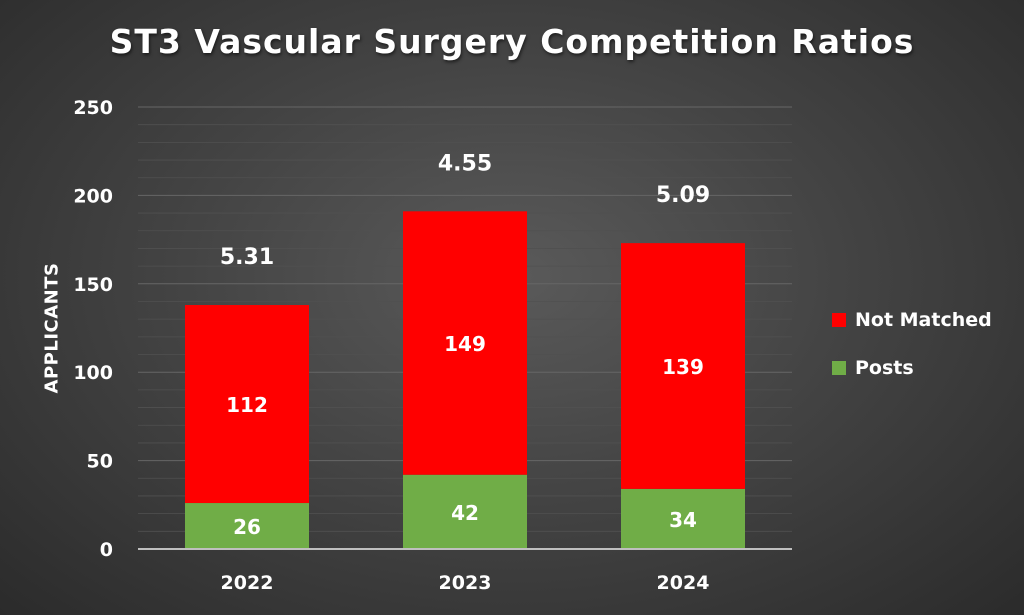  Describe the element at coordinates (93, 373) in the screenshot. I see `y-tick-label: 100` at that location.